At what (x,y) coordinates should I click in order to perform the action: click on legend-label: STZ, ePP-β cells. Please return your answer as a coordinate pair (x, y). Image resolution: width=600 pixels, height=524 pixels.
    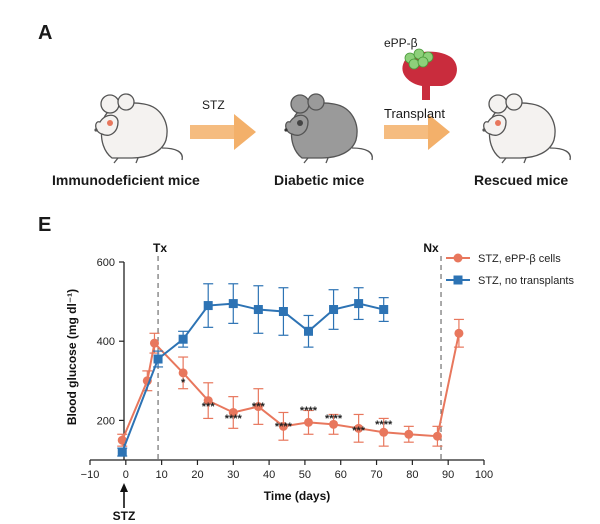
    Looking at the image, I should click on (519, 259).